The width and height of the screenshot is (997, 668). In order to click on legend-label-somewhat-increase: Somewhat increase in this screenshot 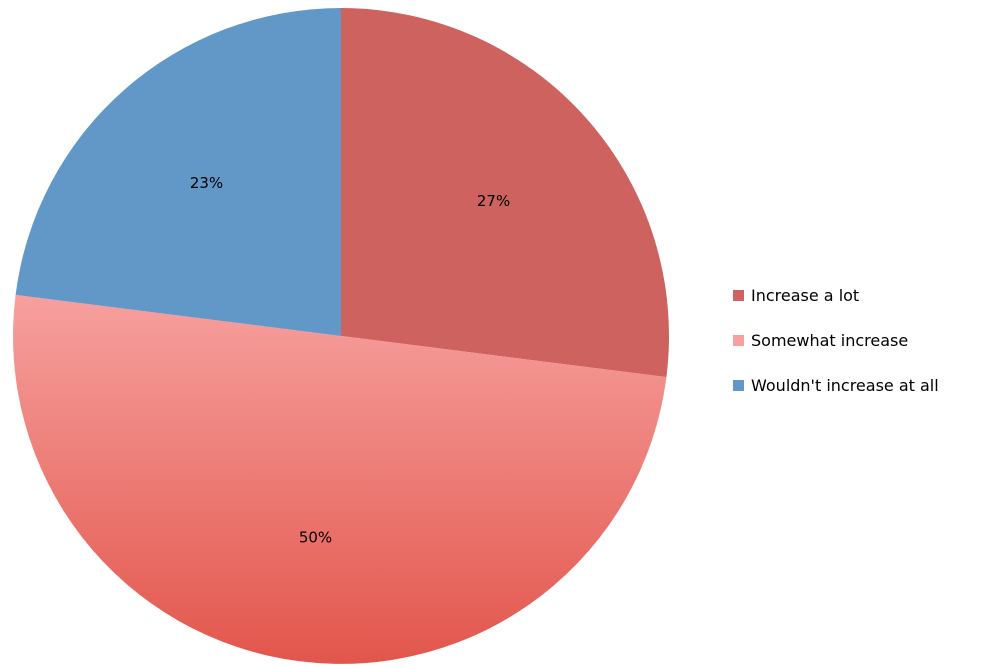, I will do `click(830, 340)`.